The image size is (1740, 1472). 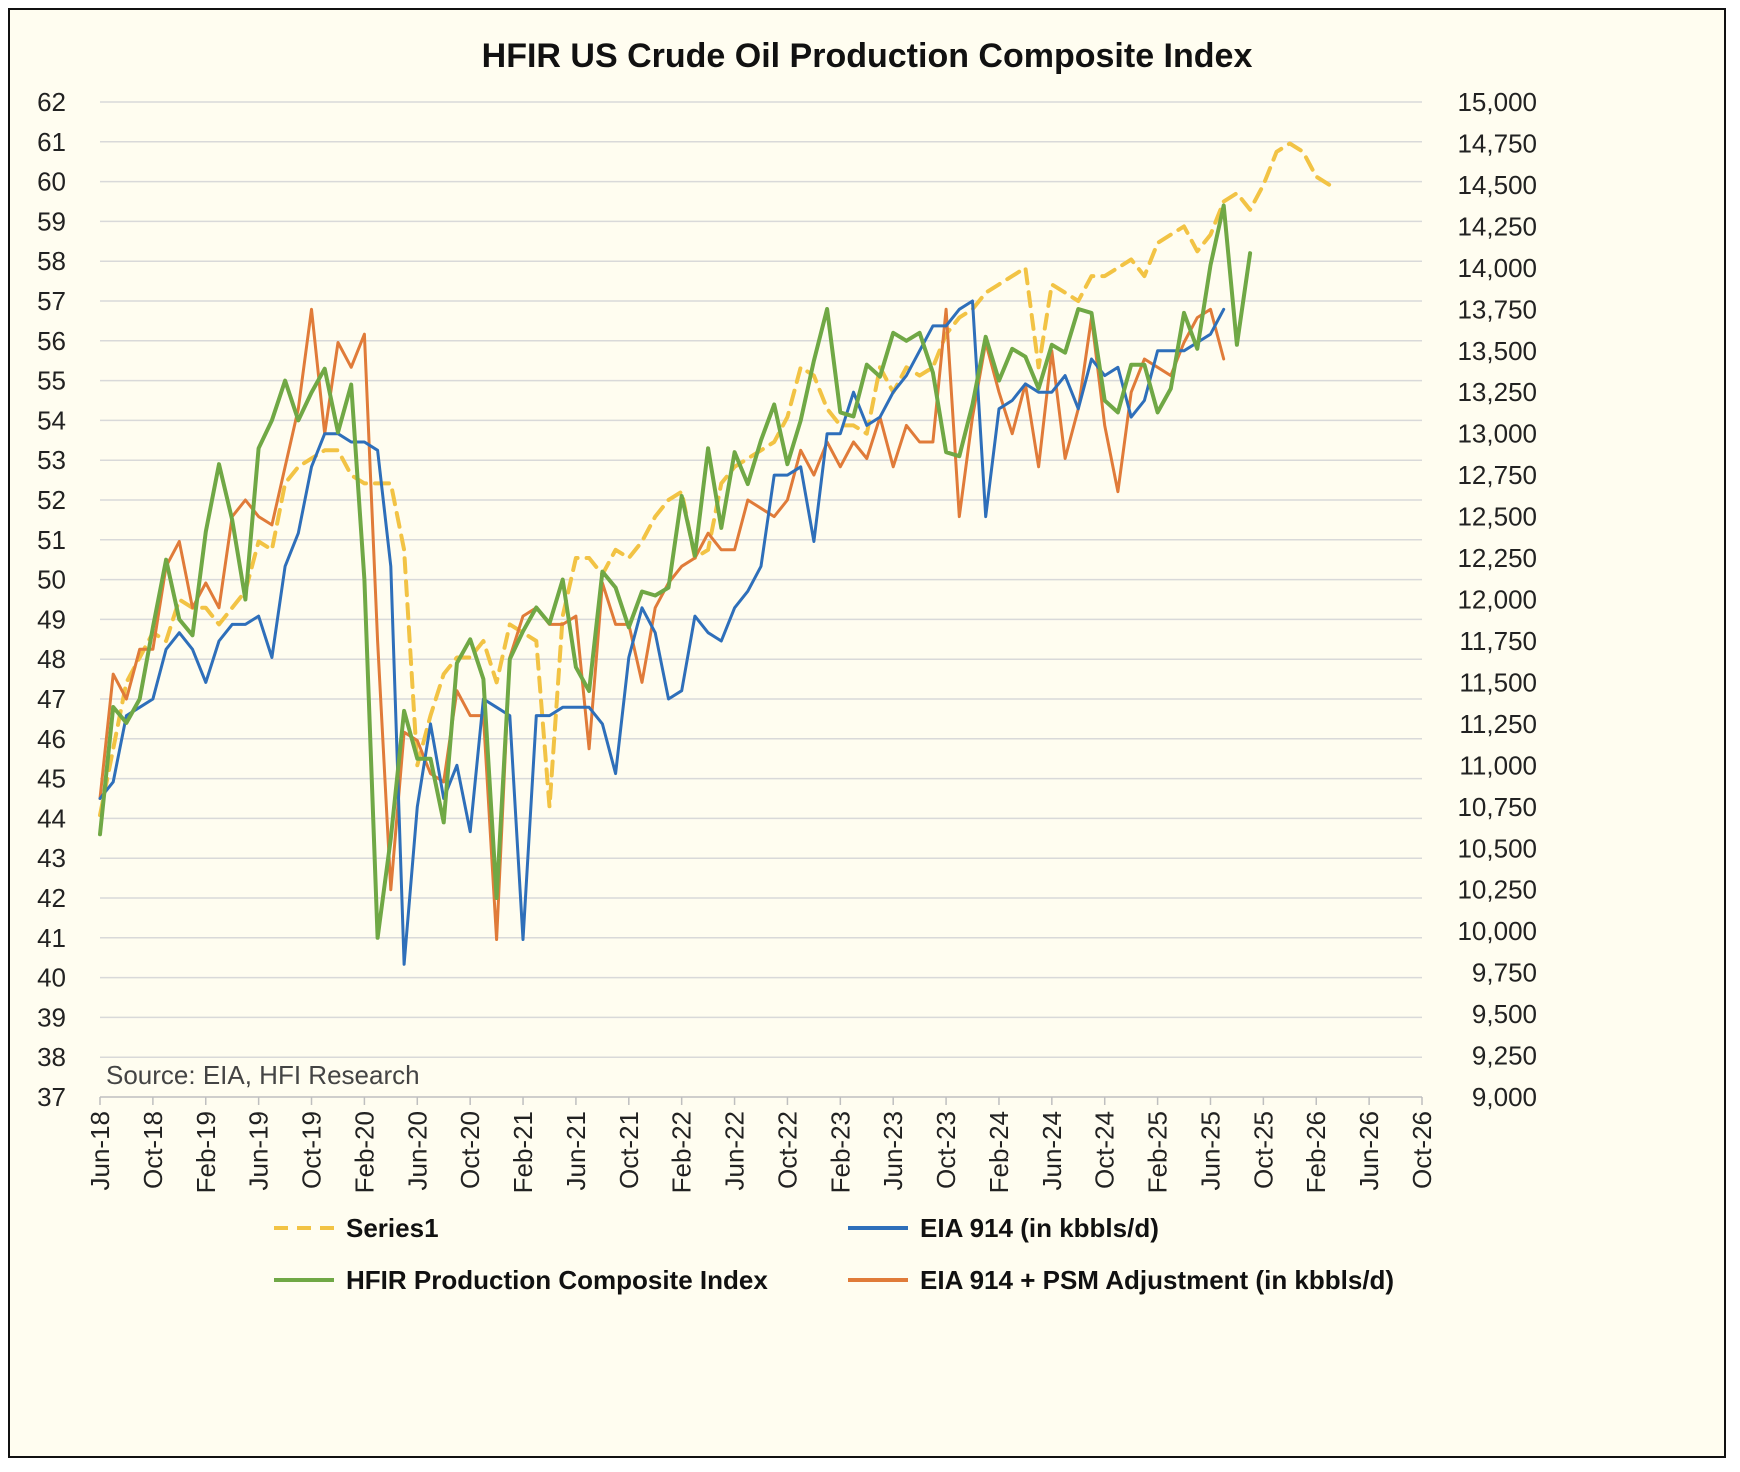 What do you see at coordinates (1316, 1152) in the screenshot?
I see `x-tick-label: Feb-26` at bounding box center [1316, 1152].